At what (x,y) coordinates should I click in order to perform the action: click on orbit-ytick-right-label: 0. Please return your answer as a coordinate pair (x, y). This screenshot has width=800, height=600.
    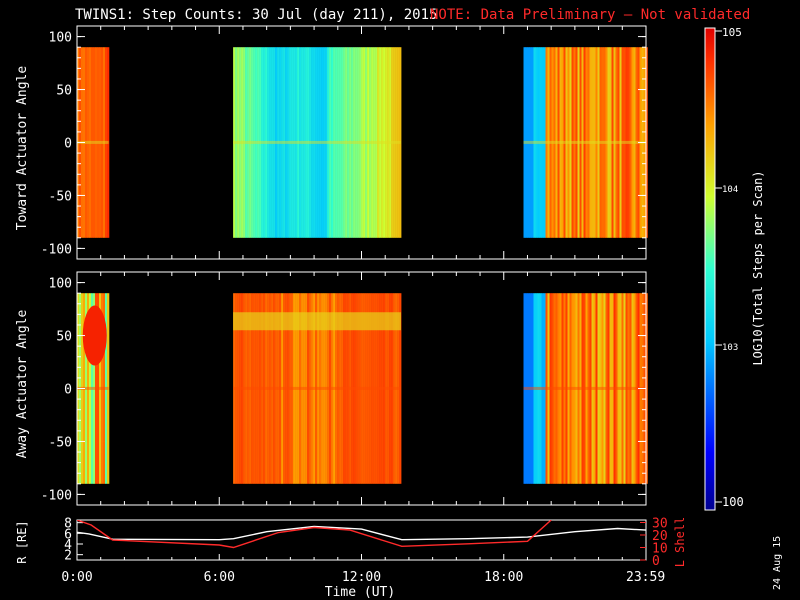
    Looking at the image, I should click on (656, 561).